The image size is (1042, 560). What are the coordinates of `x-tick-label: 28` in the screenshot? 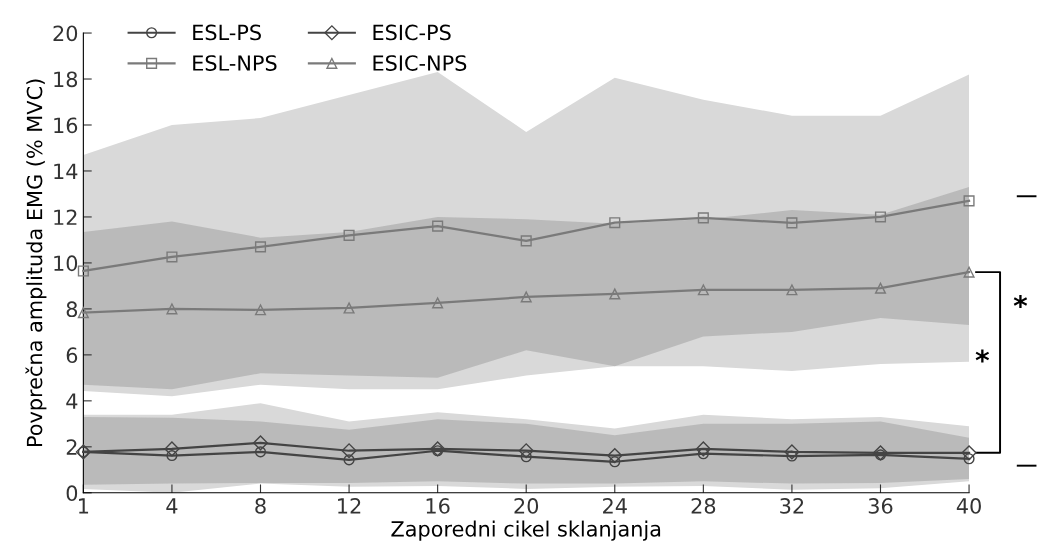 It's located at (703, 506).